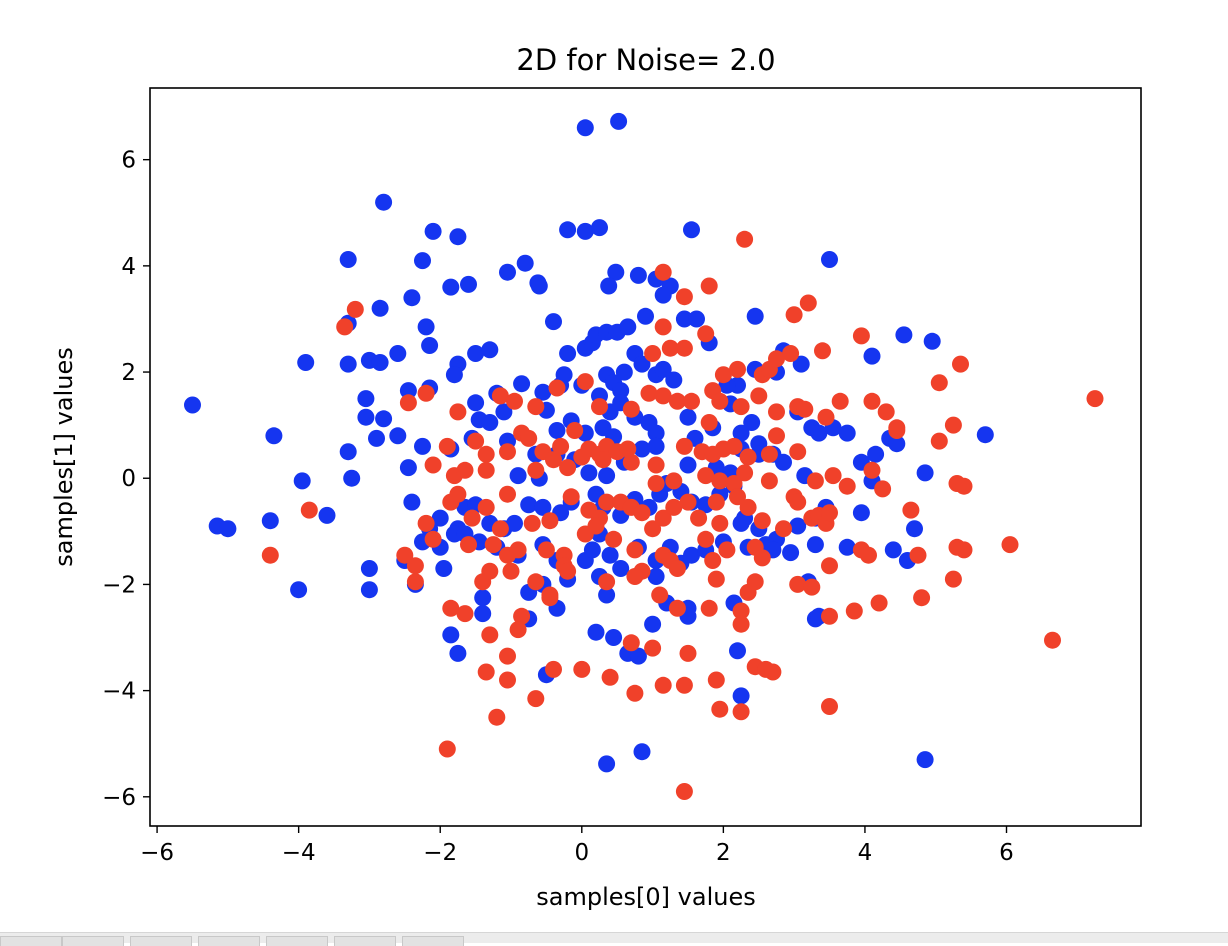 The image size is (1228, 946). What do you see at coordinates (581, 853) in the screenshot?
I see `x-tick-label: 0` at bounding box center [581, 853].